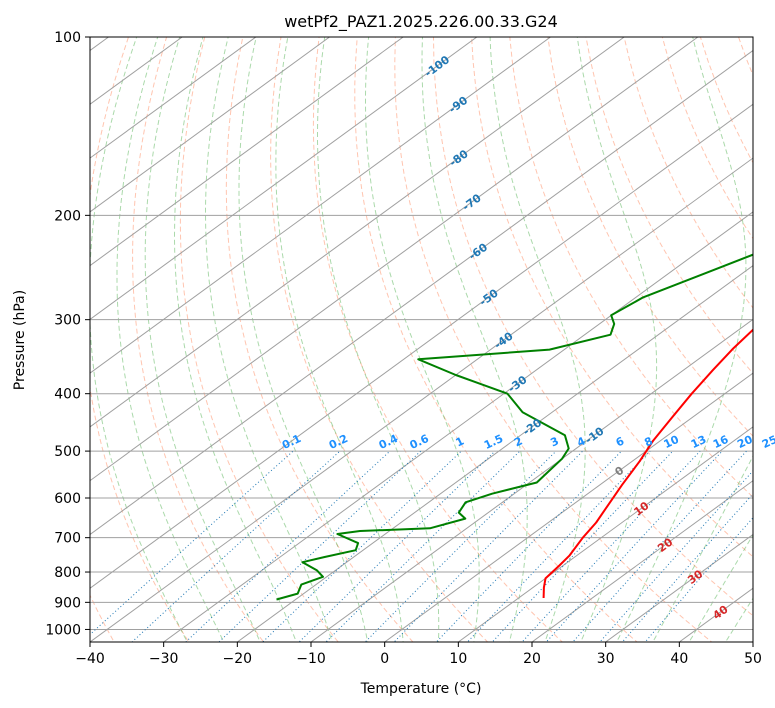 The image size is (775, 708). Describe the element at coordinates (753, 659) in the screenshot. I see `x-tick-label: 50` at that location.